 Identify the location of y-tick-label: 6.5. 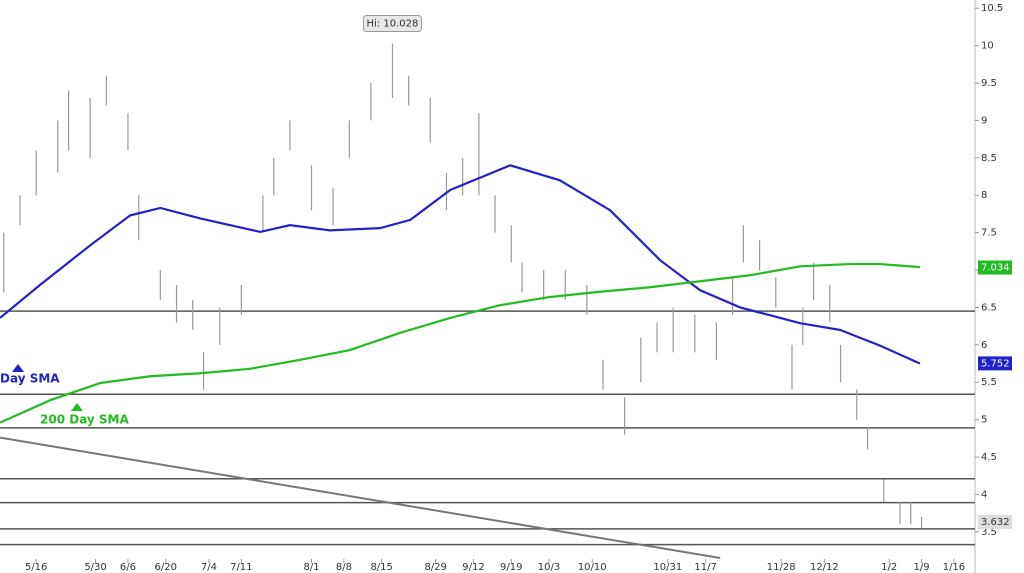
(989, 307).